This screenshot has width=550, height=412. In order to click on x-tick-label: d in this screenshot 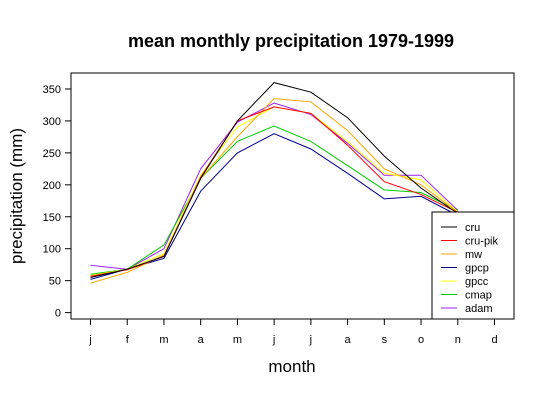, I will do `click(494, 340)`.